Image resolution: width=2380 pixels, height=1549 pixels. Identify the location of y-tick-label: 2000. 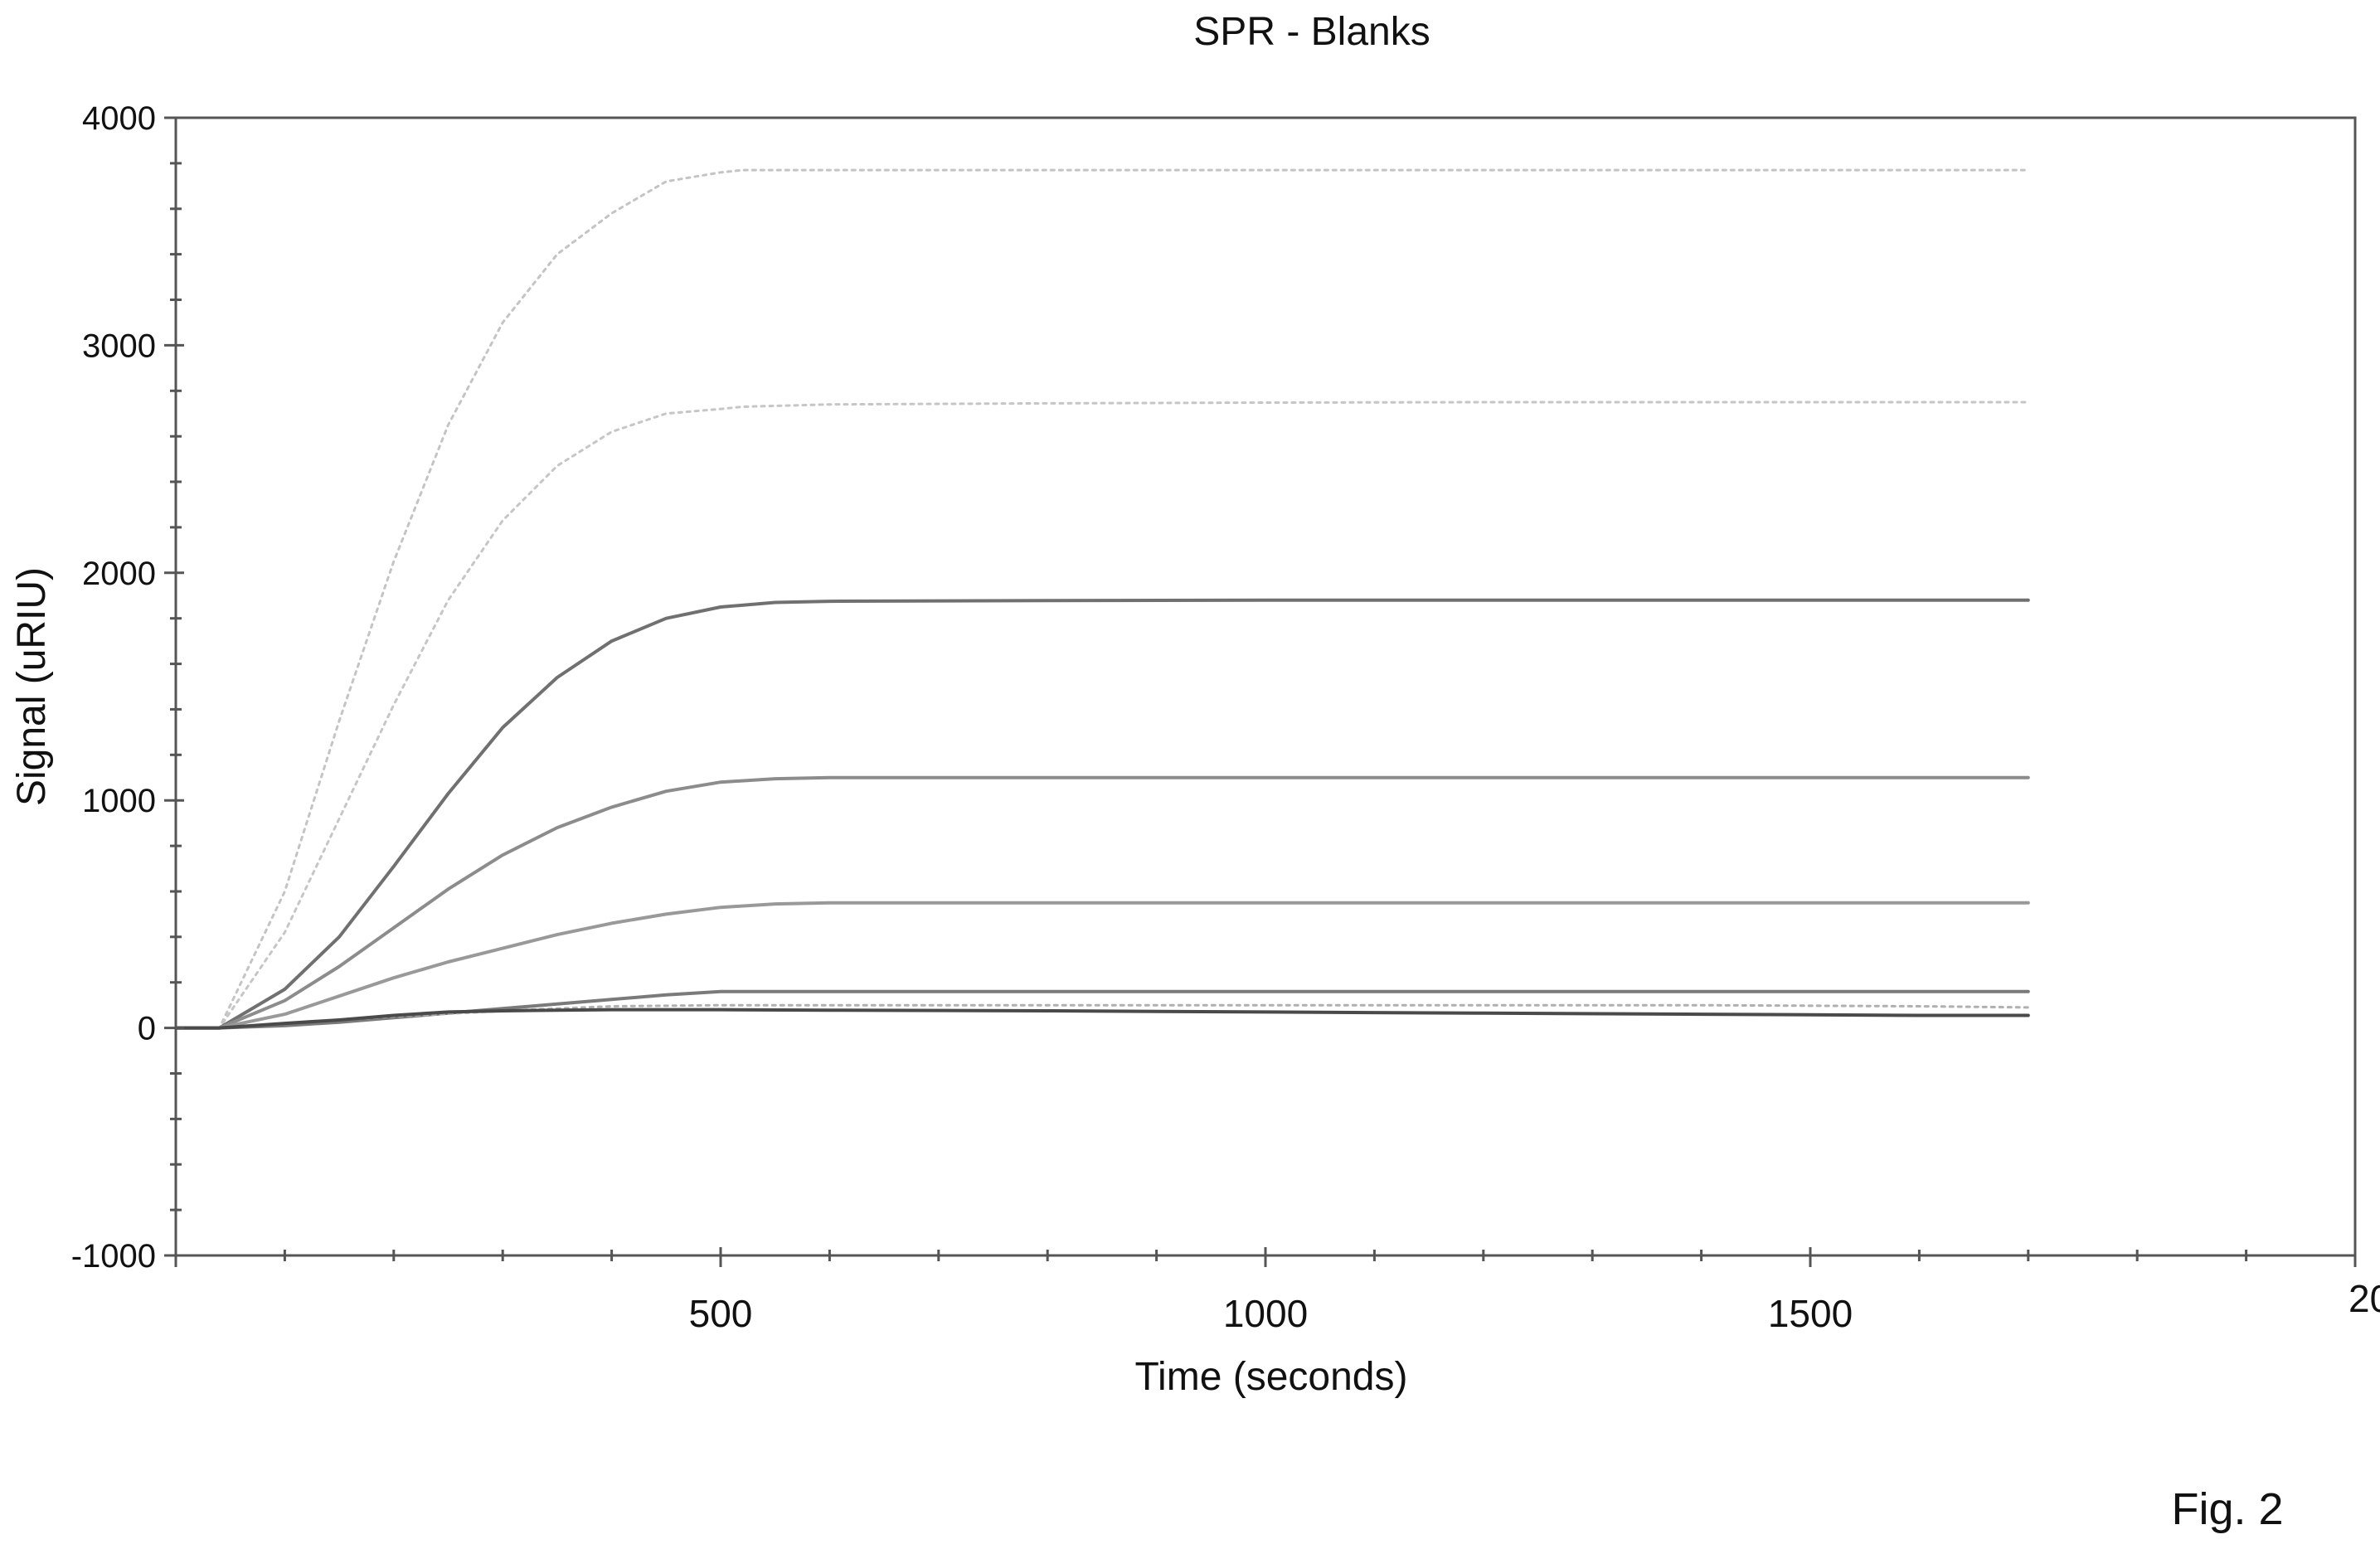
(119, 574).